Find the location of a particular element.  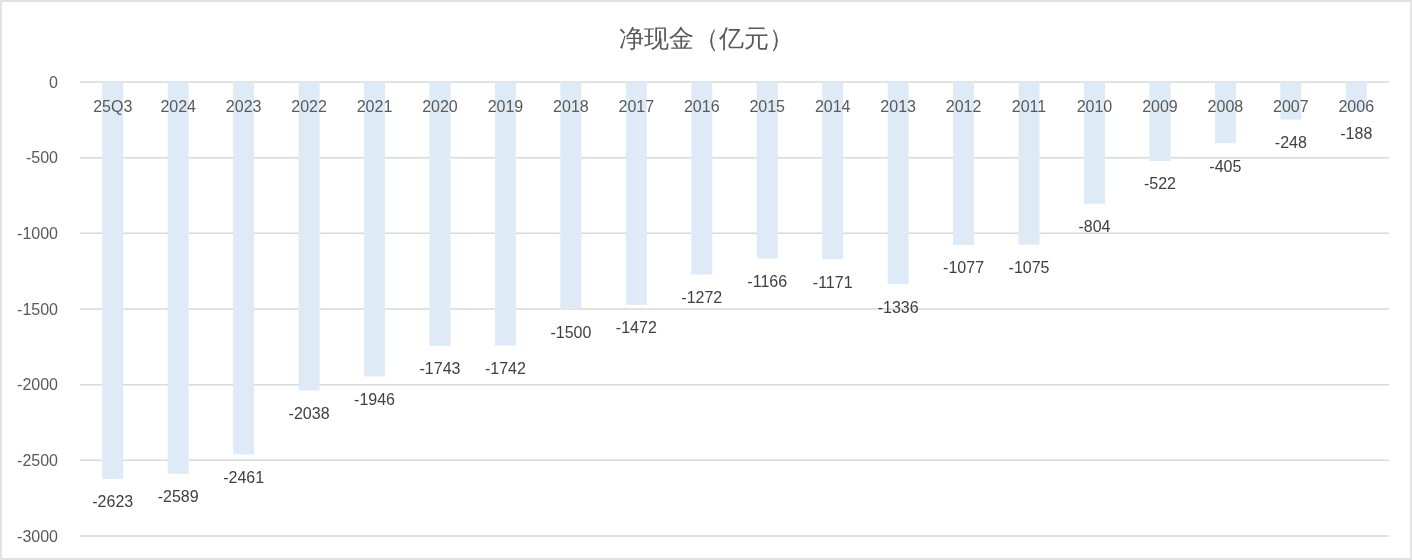

x-tick-label: 2017 is located at coordinates (636, 106).